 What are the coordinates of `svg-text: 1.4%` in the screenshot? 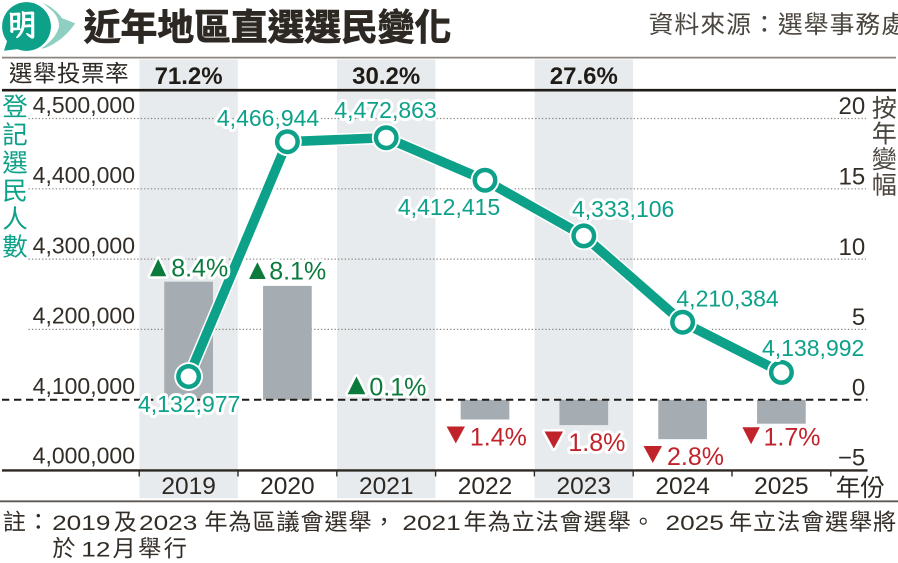 It's located at (498, 437).